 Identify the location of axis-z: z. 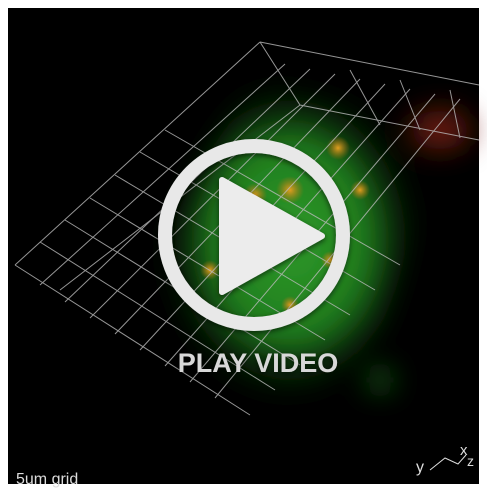
(470, 461).